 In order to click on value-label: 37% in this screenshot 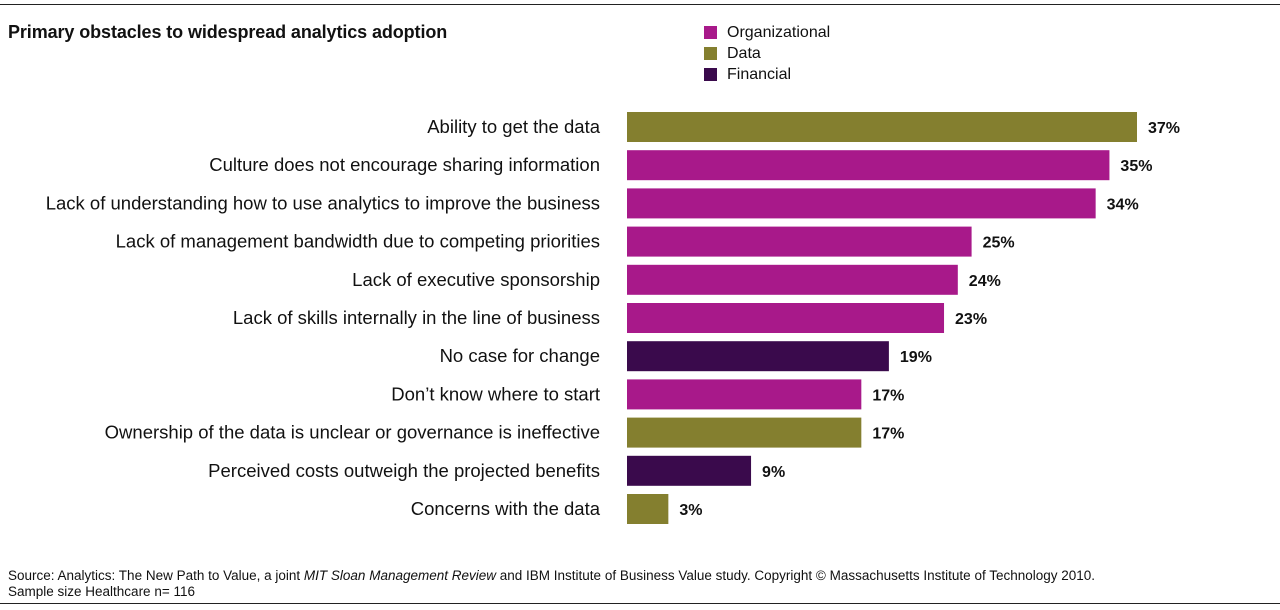, I will do `click(1164, 128)`.